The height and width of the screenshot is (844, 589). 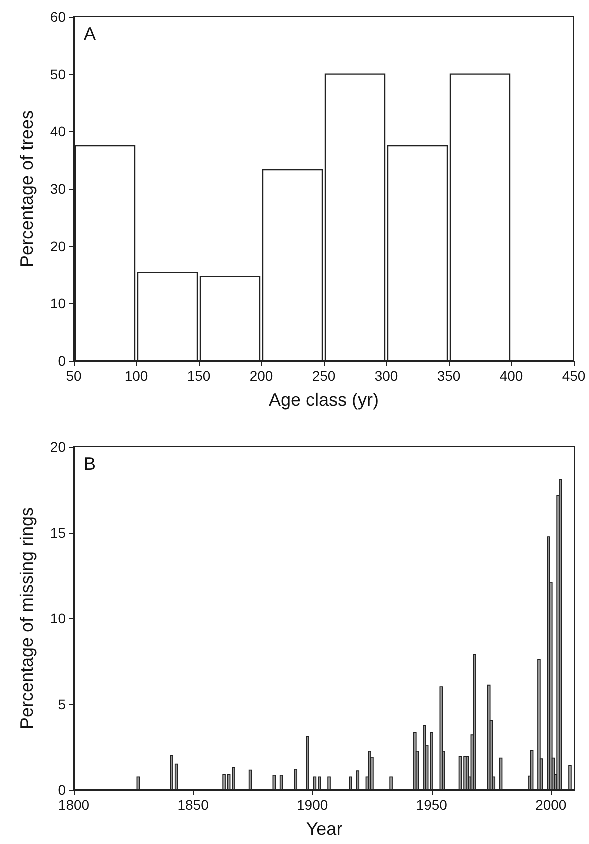 What do you see at coordinates (551, 805) in the screenshot?
I see `x-tick-label: 2000` at bounding box center [551, 805].